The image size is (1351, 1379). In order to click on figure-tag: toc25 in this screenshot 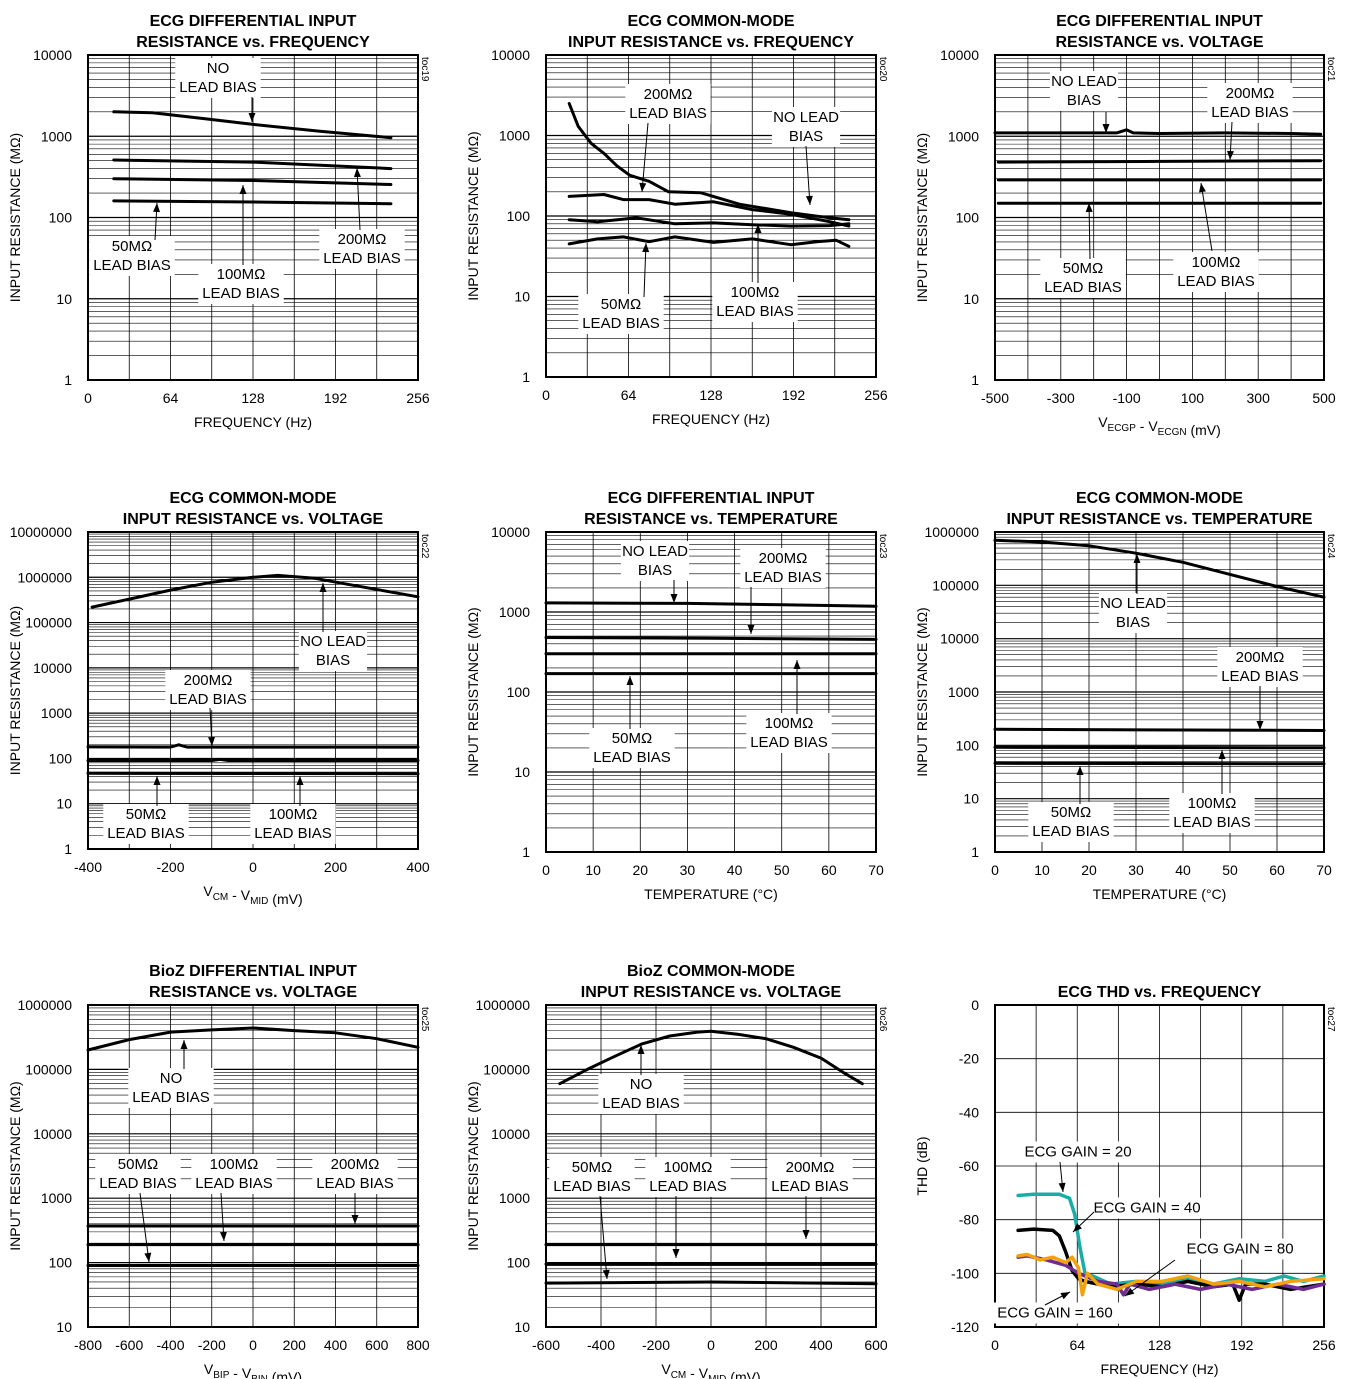, I will do `click(424, 1019)`.